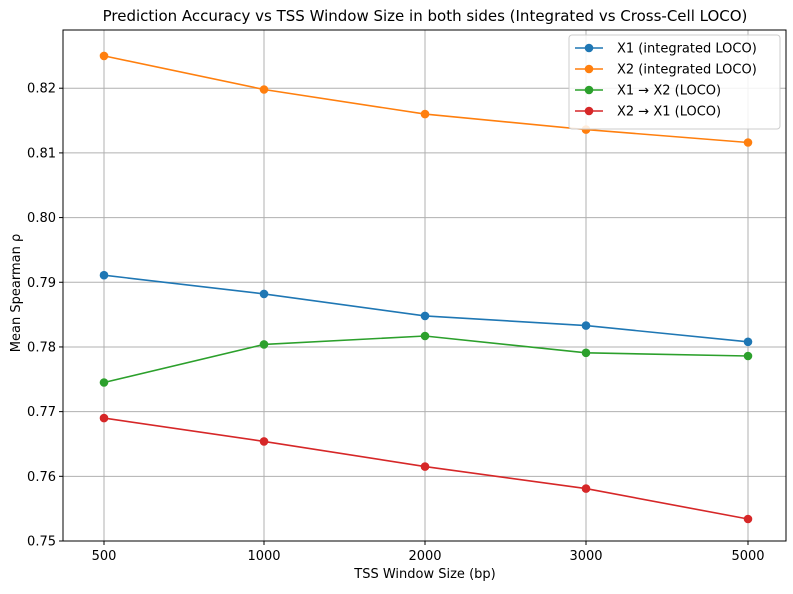 Image resolution: width=793 pixels, height=594 pixels. What do you see at coordinates (669, 91) in the screenshot?
I see `legend-label: X1 → X2 (LOCO)` at bounding box center [669, 91].